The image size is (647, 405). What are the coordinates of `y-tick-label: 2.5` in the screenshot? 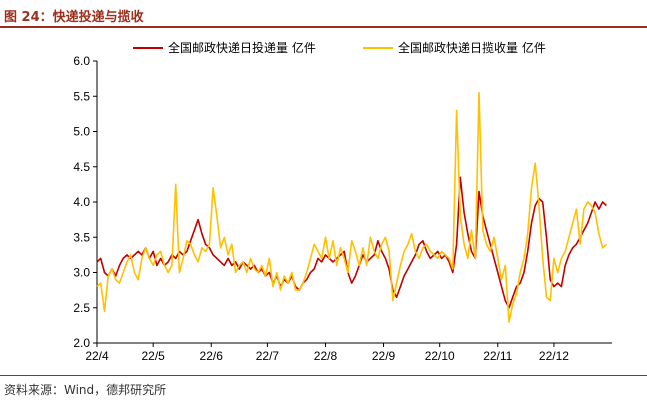 It's located at (81, 308).